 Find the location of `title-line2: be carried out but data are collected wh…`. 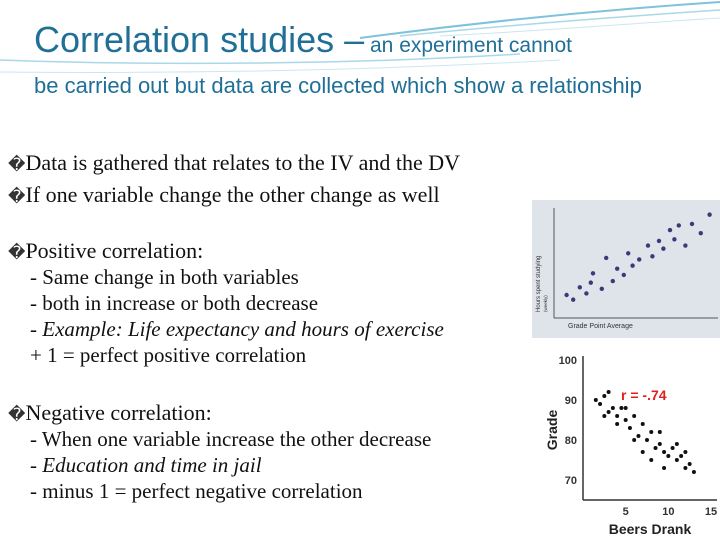

title-line2: be carried out but data are collected wh… is located at coordinates (338, 86).